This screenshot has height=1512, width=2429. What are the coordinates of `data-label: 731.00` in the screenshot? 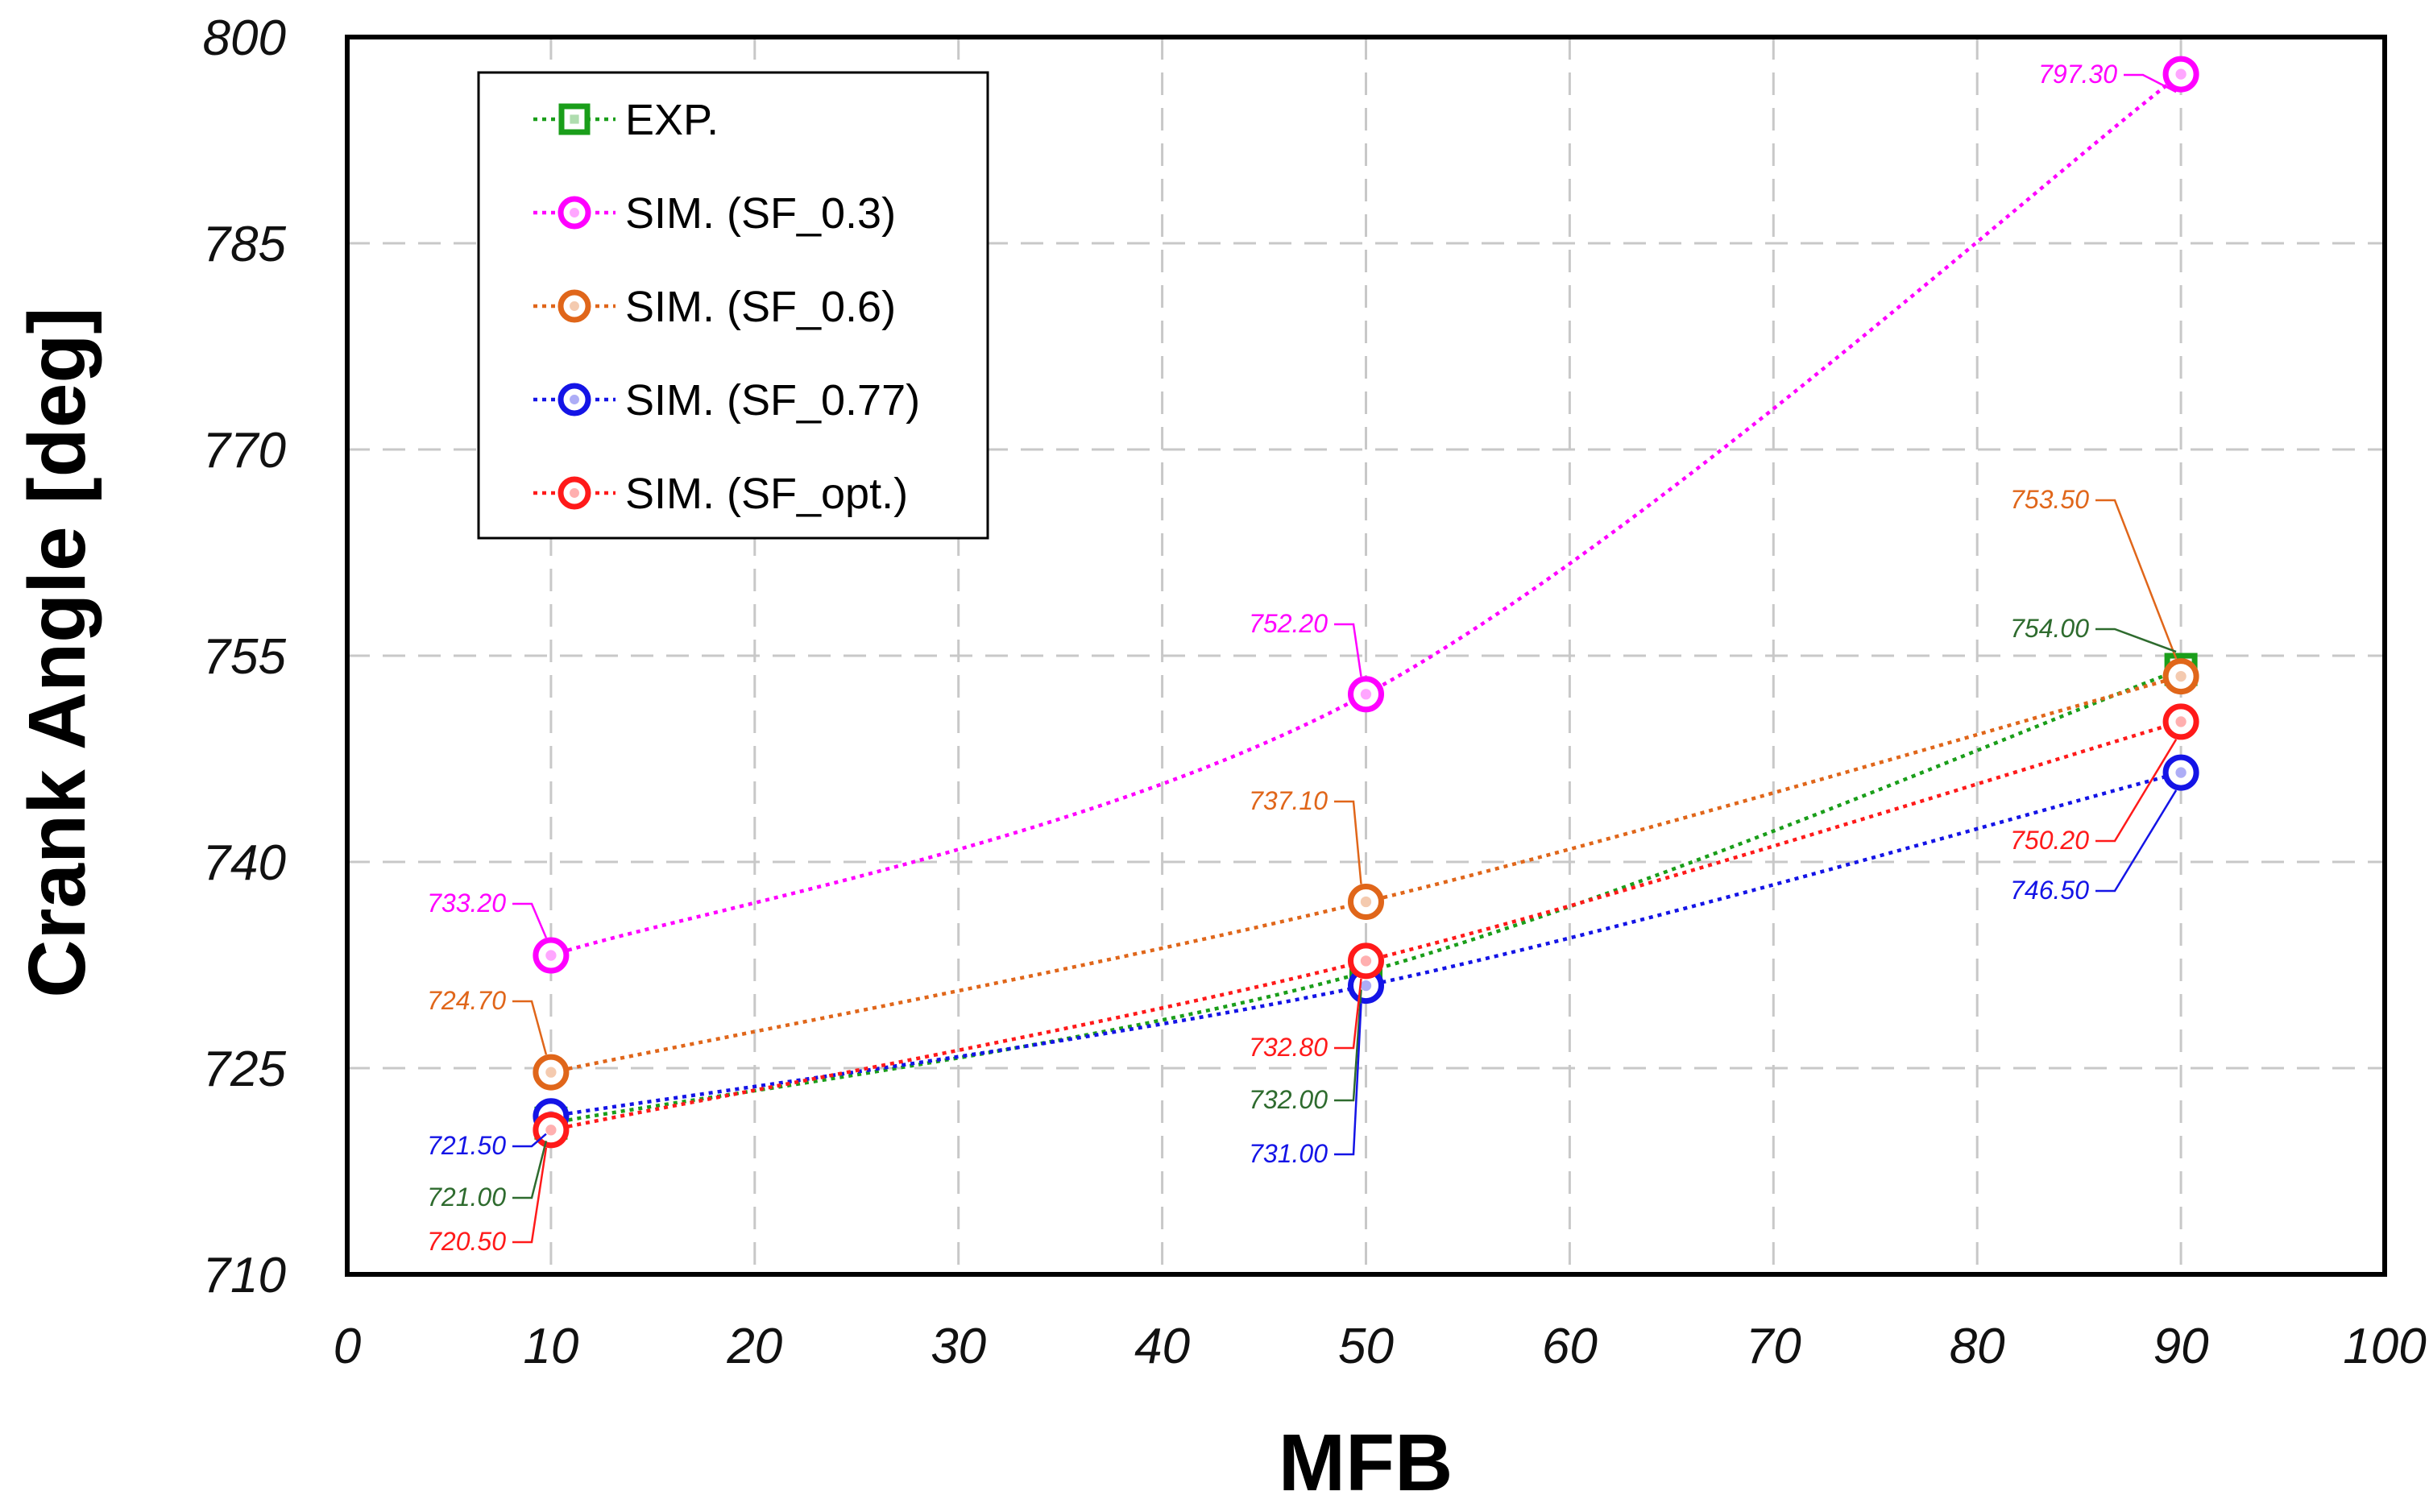 It's located at (1288, 1154).